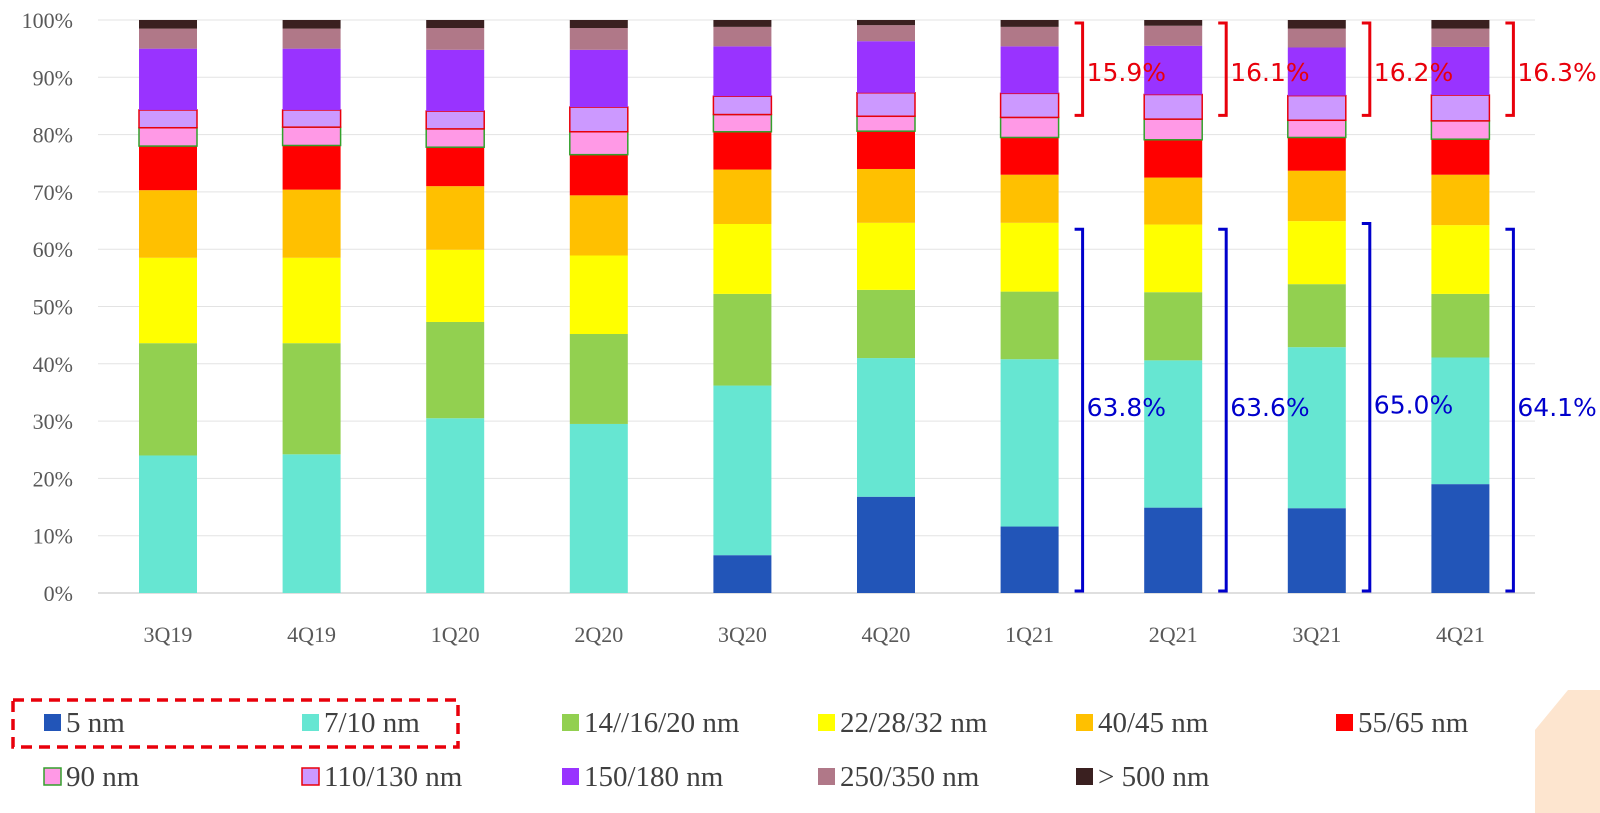 The width and height of the screenshot is (1600, 813). What do you see at coordinates (1029, 634) in the screenshot?
I see `x-tick-label: 1Q21` at bounding box center [1029, 634].